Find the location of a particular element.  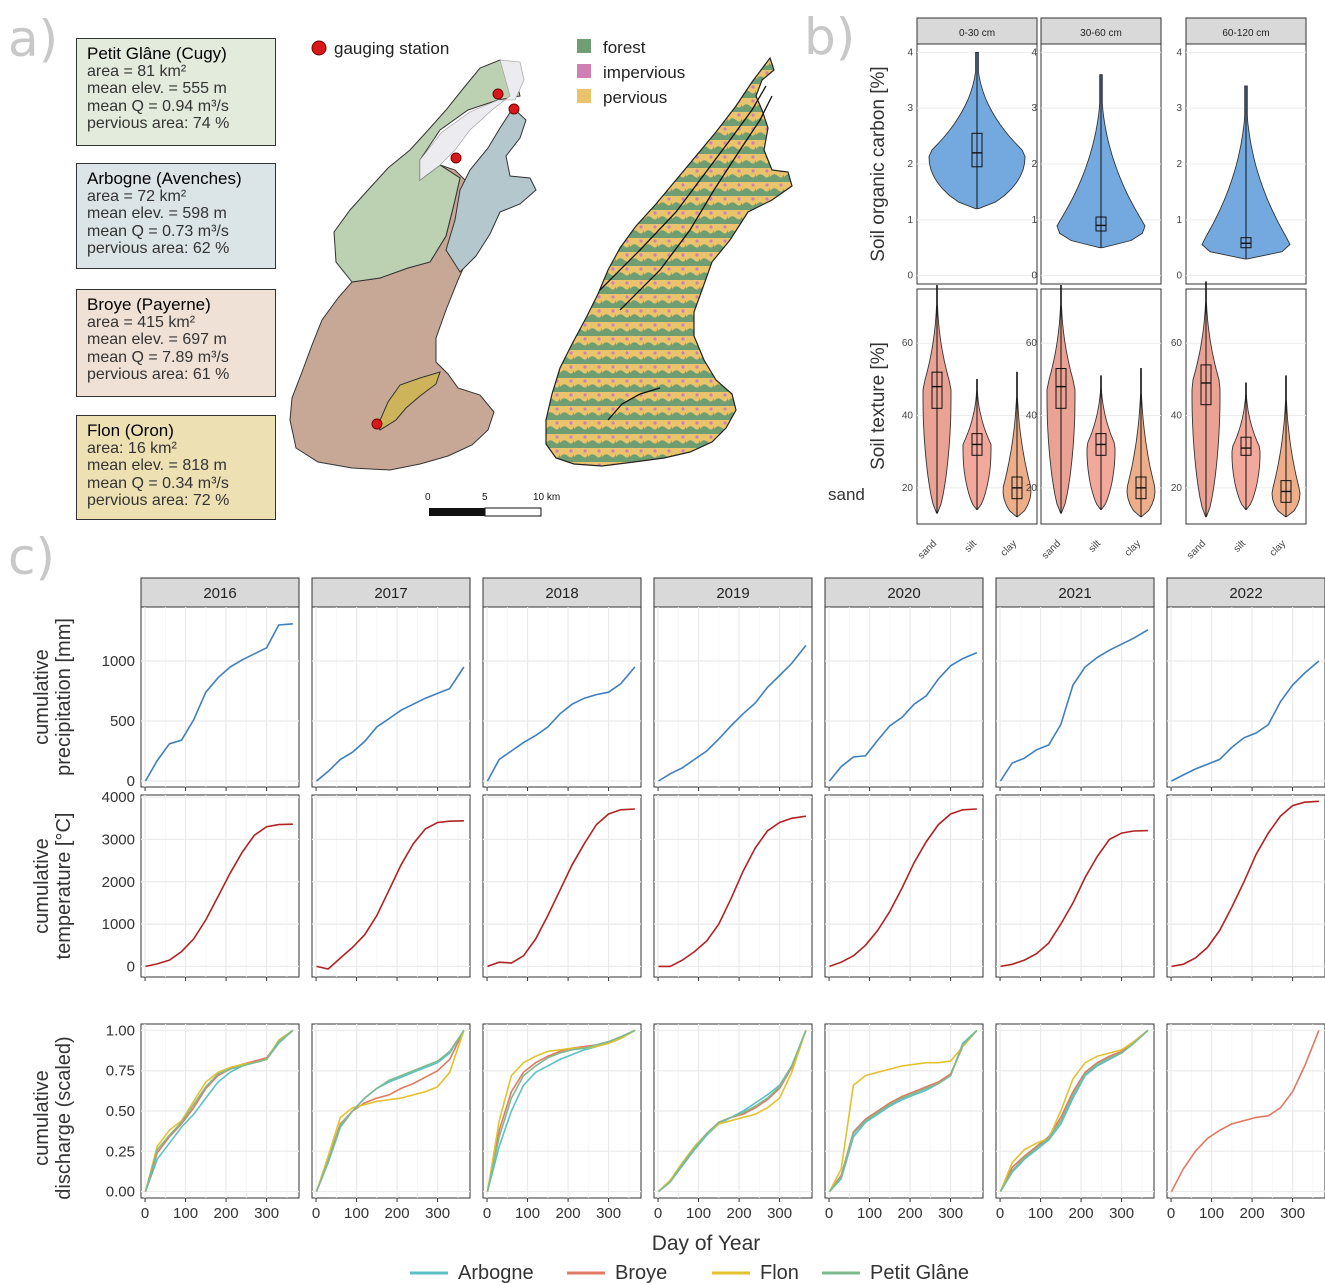

precipitation-tick-label: 500 is located at coordinates (122, 721).